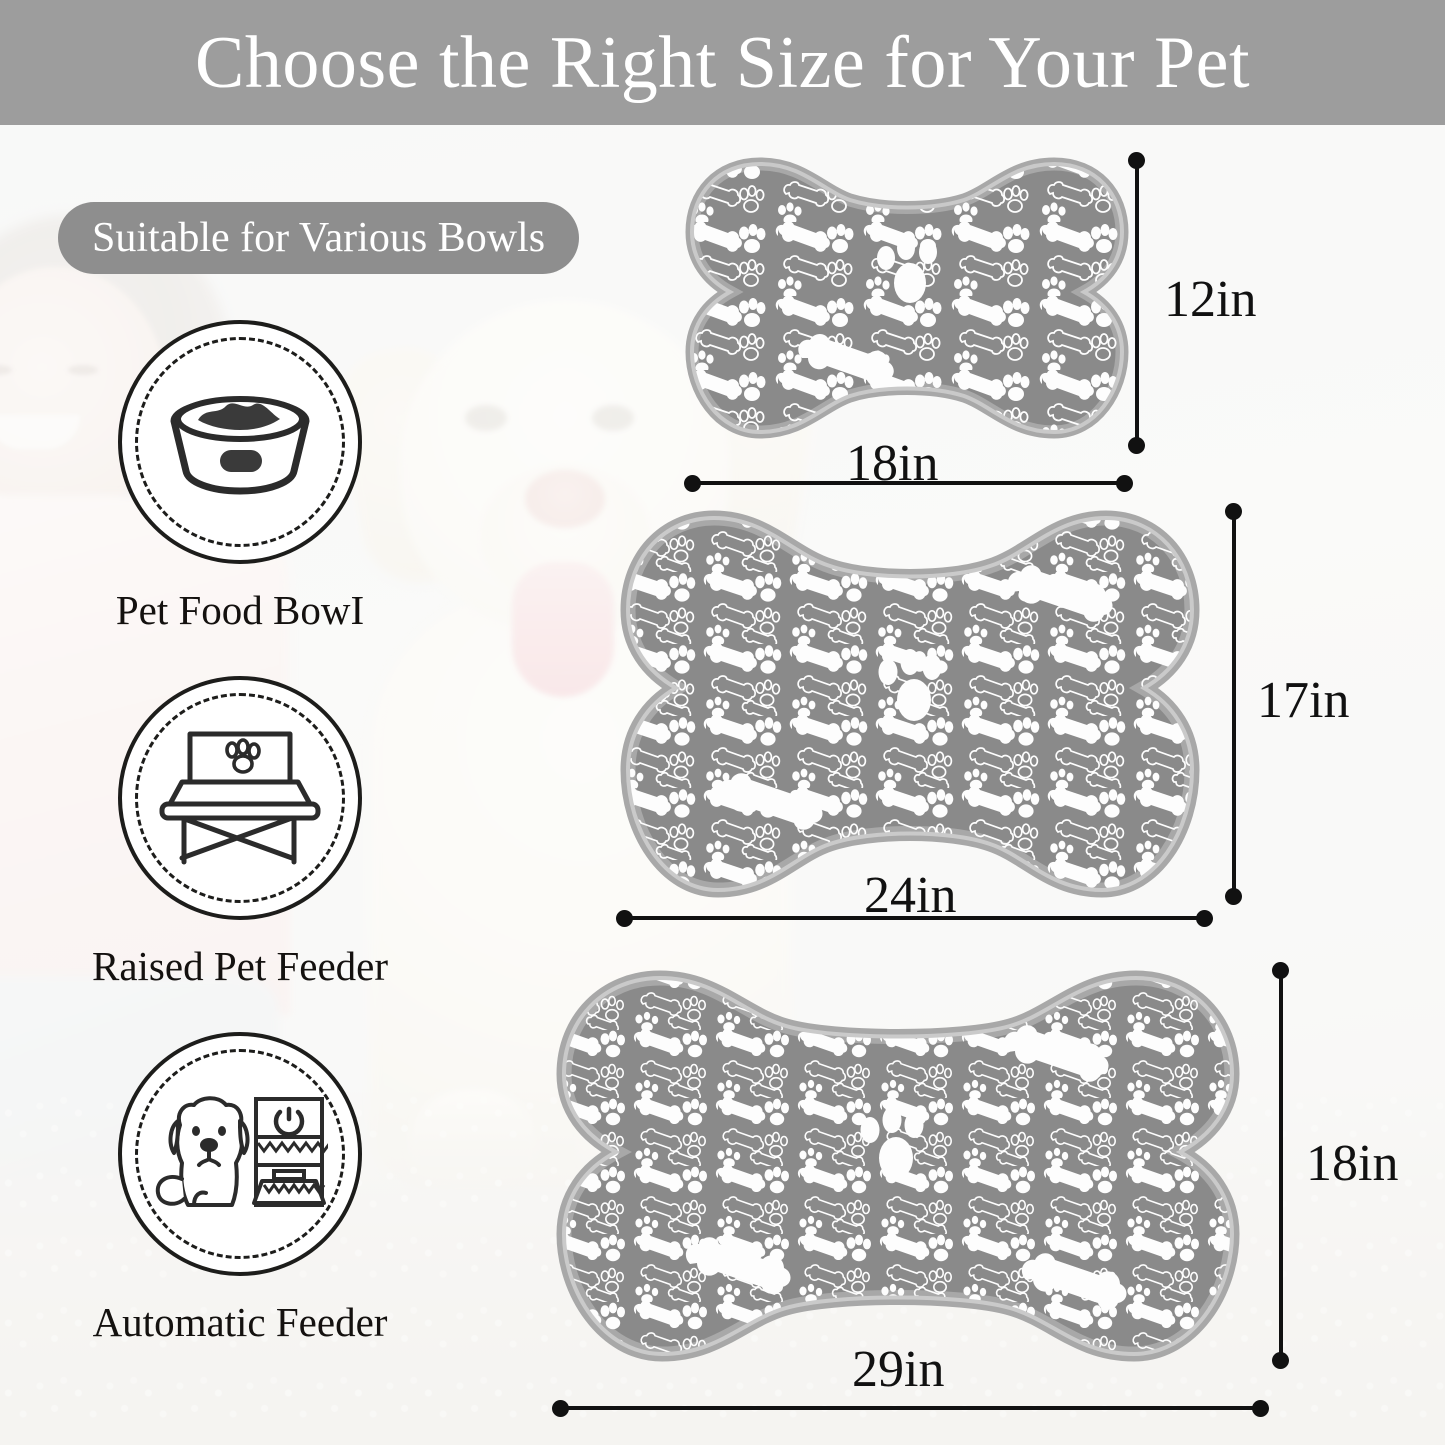 This screenshot has width=1445, height=1445. I want to click on small-mat-height-dimension: 12in, so click(1208, 303).